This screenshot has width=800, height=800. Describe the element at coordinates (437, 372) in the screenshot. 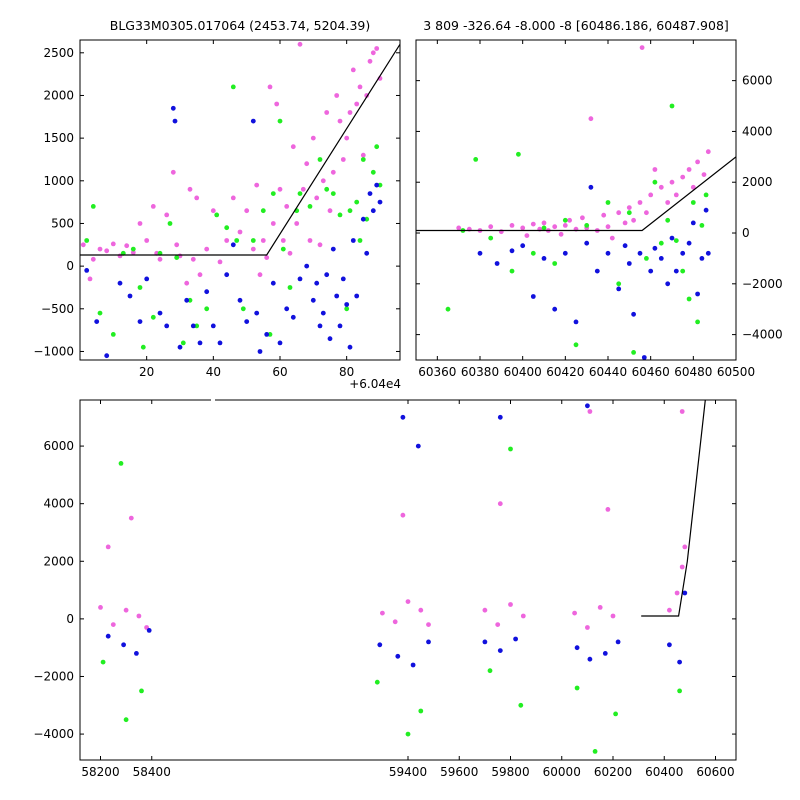

I see `x-tick-label: 60360` at that location.